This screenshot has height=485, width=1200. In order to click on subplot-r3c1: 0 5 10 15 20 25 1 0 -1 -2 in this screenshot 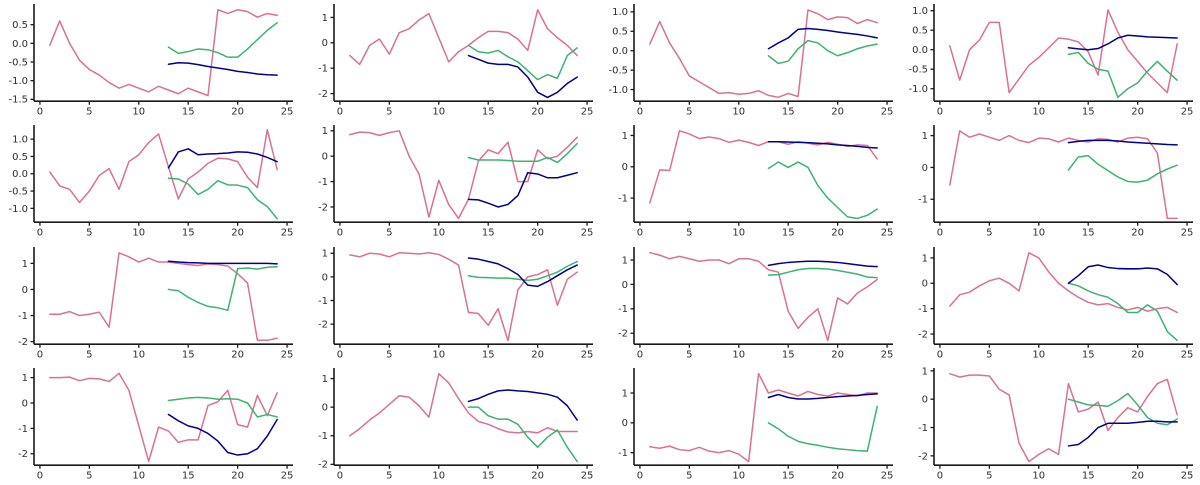, I will do `click(450, 424)`.